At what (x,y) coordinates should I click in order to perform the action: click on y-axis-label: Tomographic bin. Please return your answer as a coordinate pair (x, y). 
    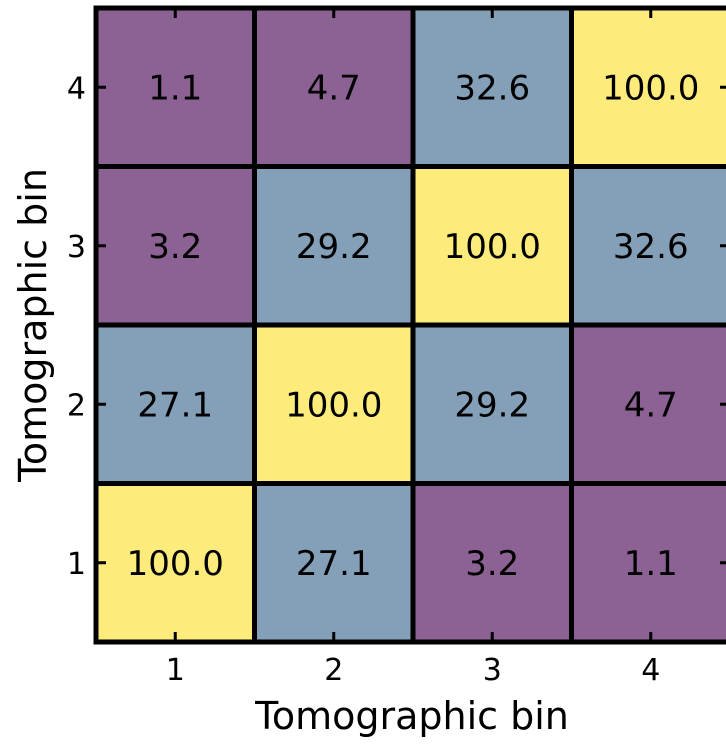
    Looking at the image, I should click on (33, 325).